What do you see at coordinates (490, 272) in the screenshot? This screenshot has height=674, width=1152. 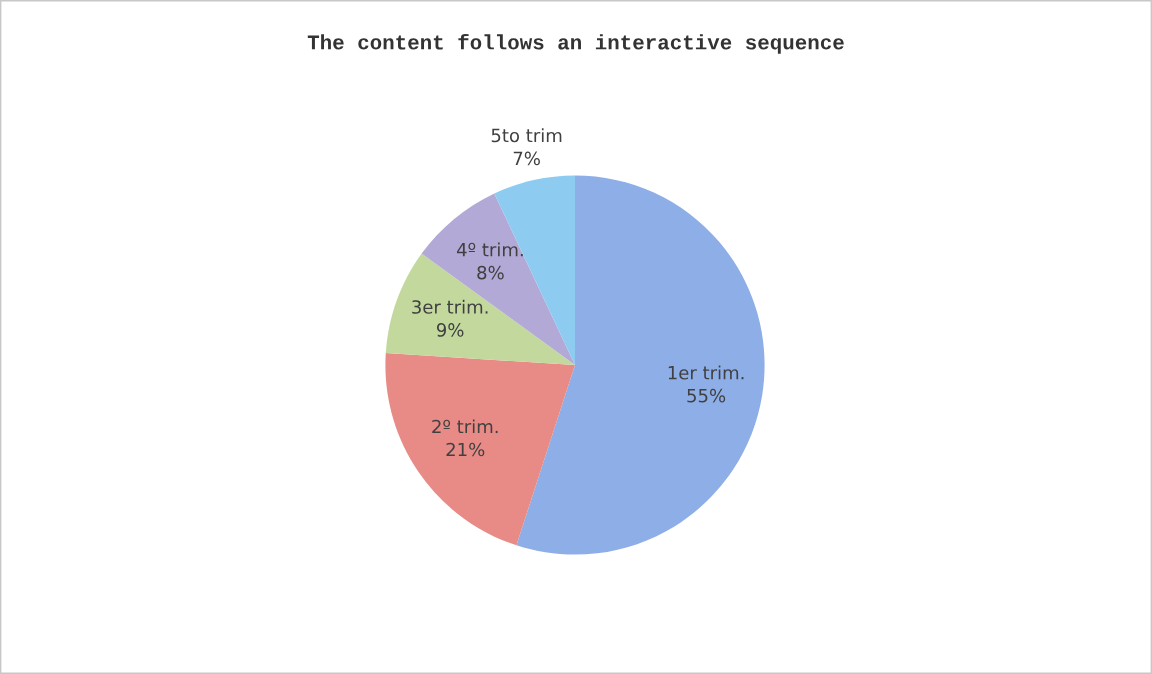 I see `data-label: 8%` at bounding box center [490, 272].